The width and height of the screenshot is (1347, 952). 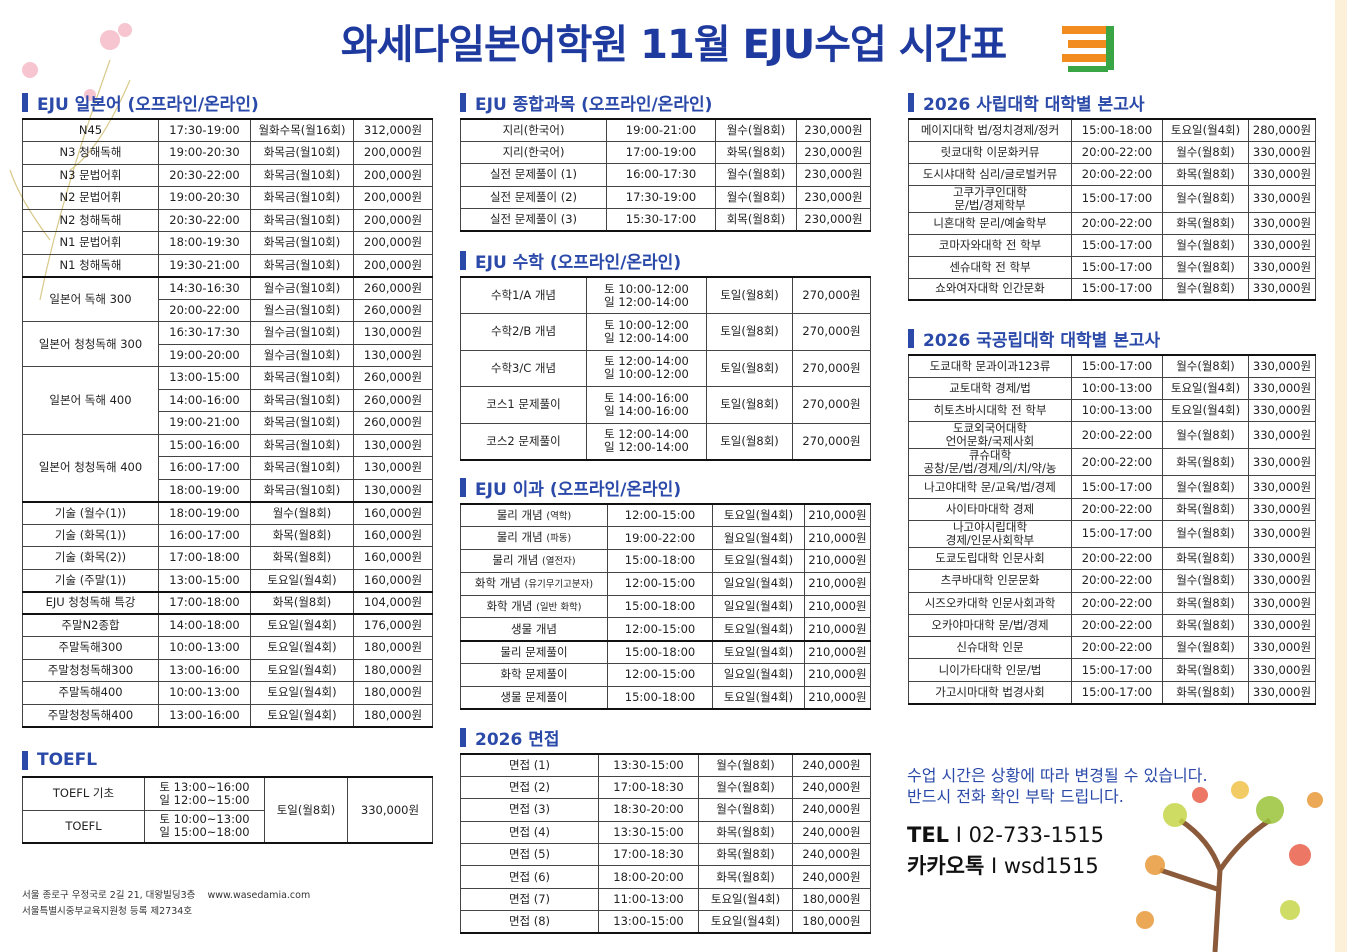 I want to click on course-name: 쇼와여자대학 인간문화, so click(x=990, y=289).